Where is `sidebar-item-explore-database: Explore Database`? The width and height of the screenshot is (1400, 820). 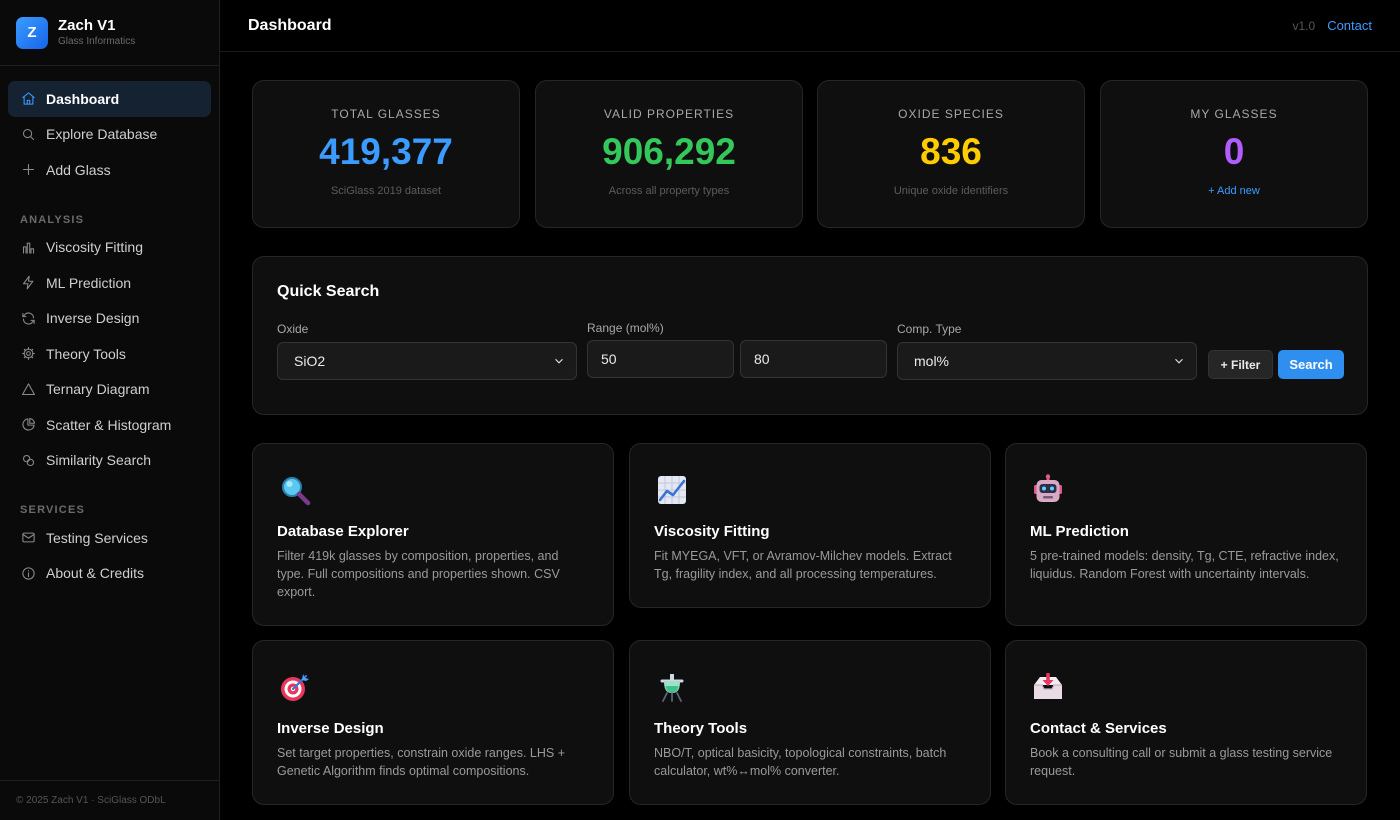
sidebar-item-explore-database: Explore Database is located at coordinates (109, 135).